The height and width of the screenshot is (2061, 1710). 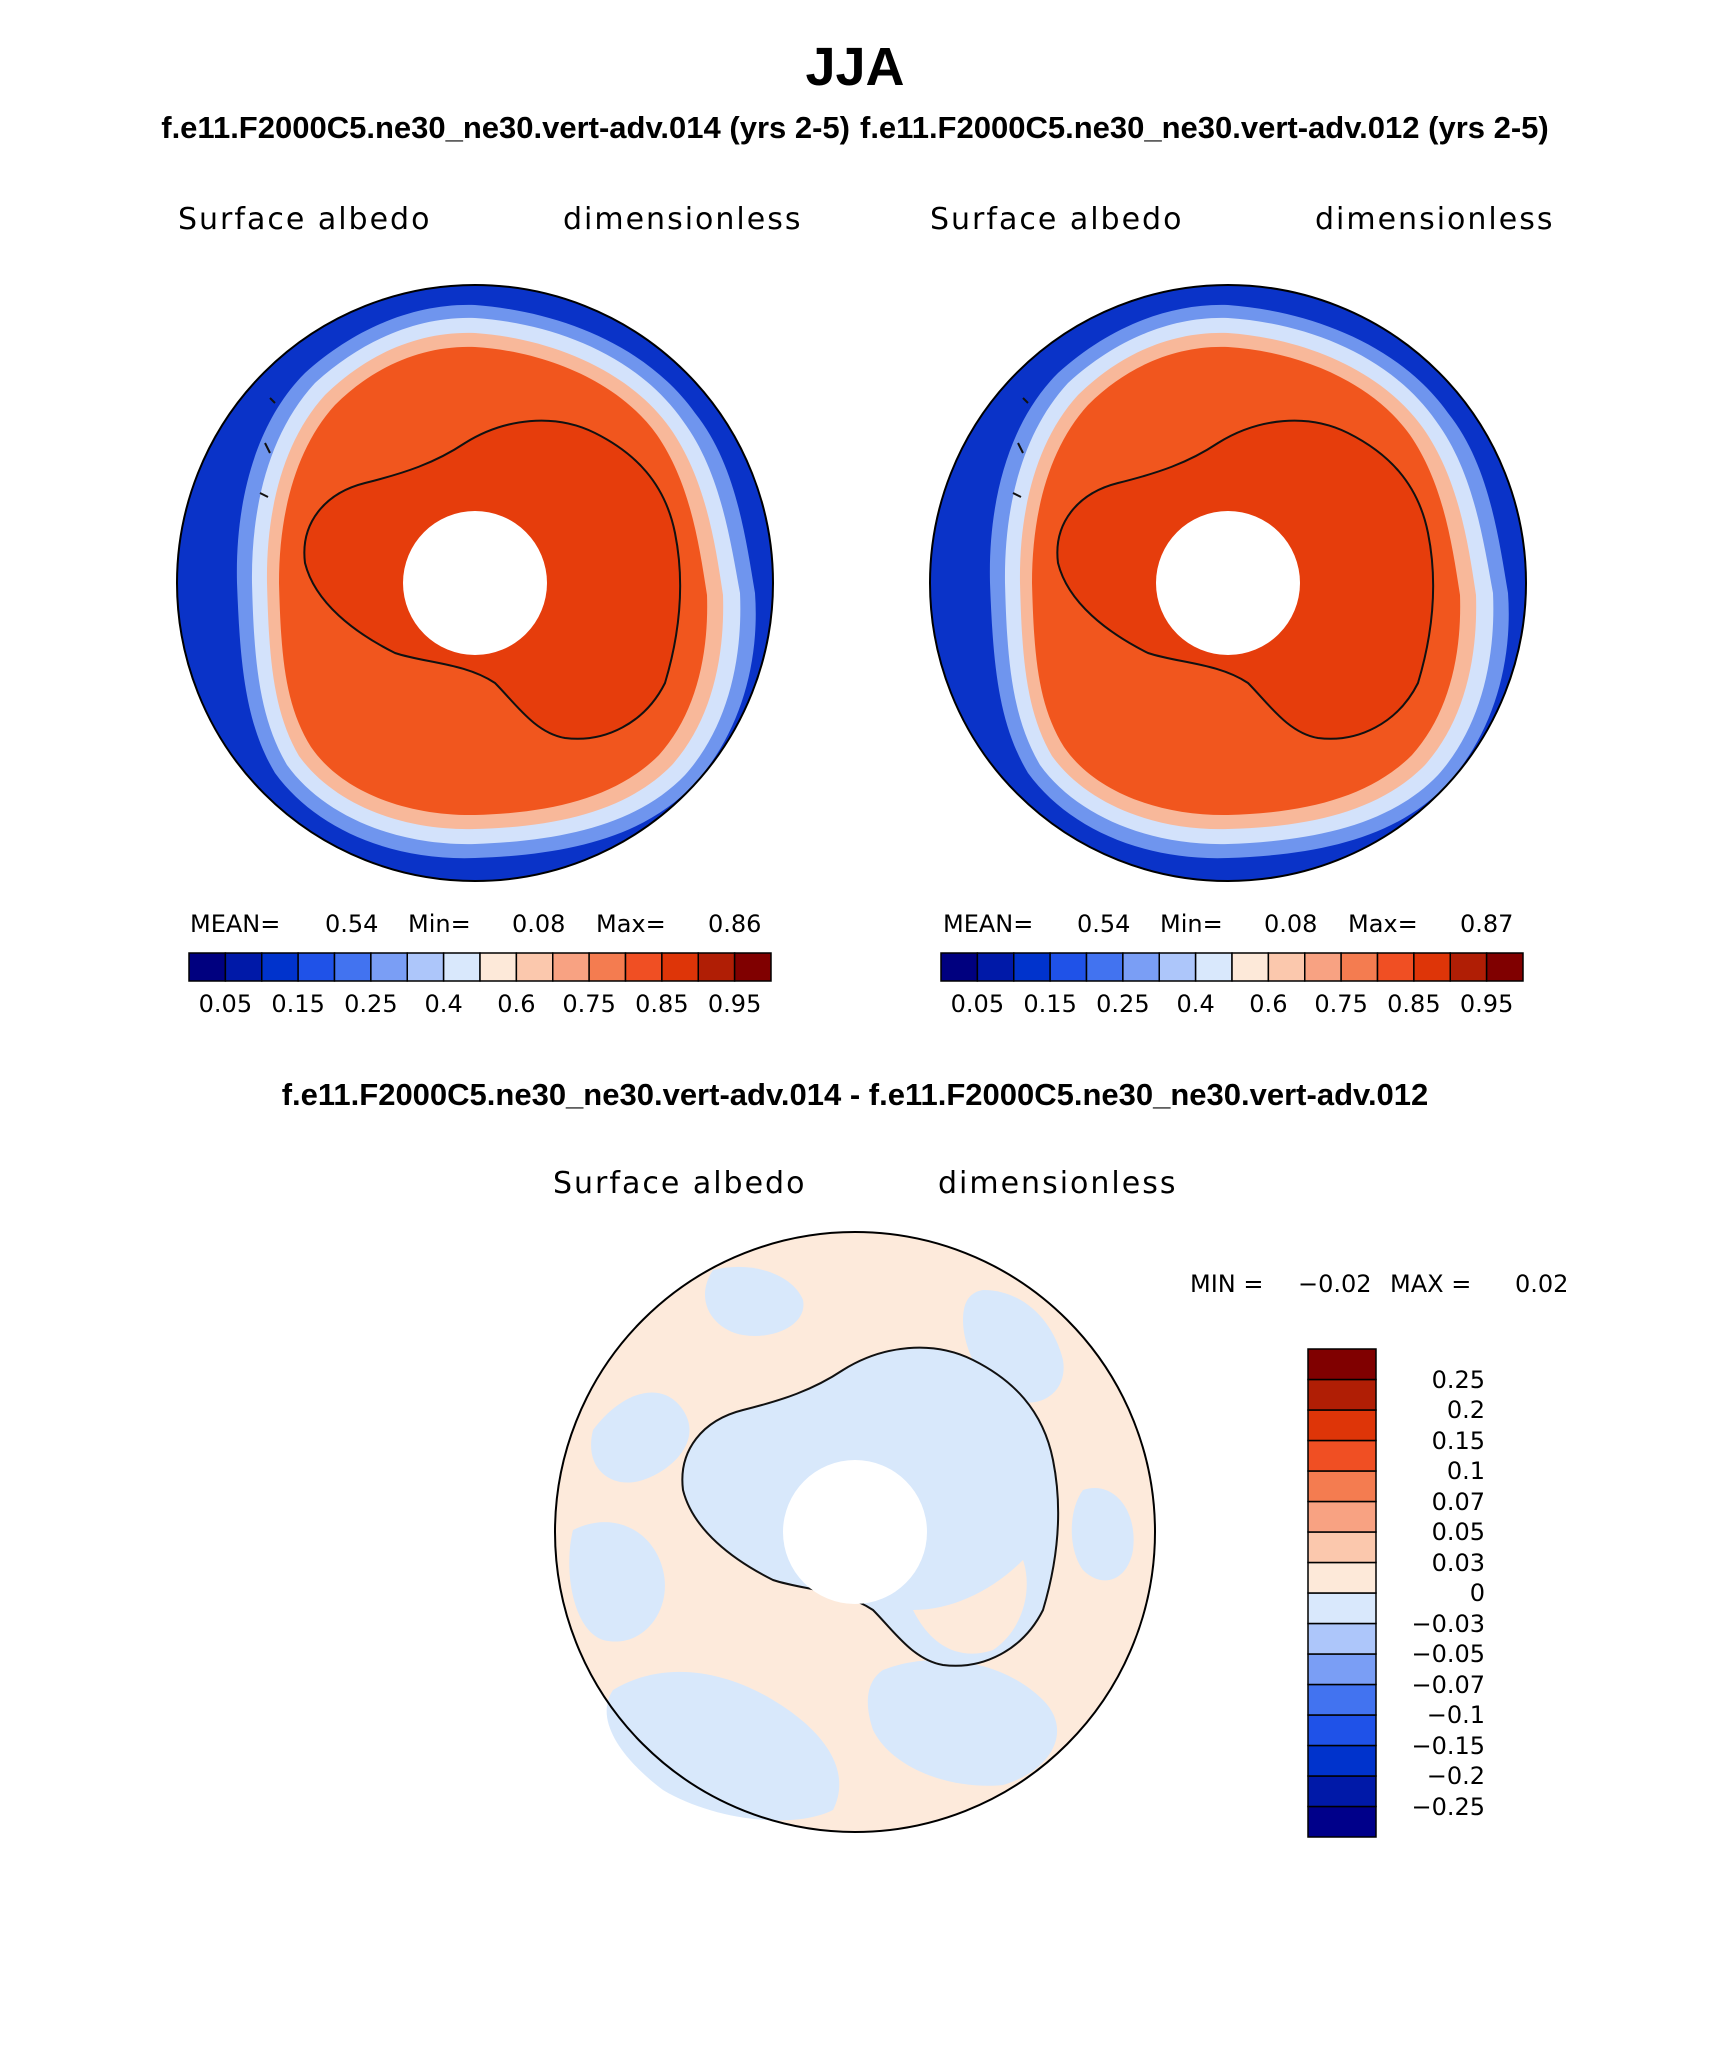 What do you see at coordinates (1057, 219) in the screenshot?
I see `control-variable-label: Surface albedo` at bounding box center [1057, 219].